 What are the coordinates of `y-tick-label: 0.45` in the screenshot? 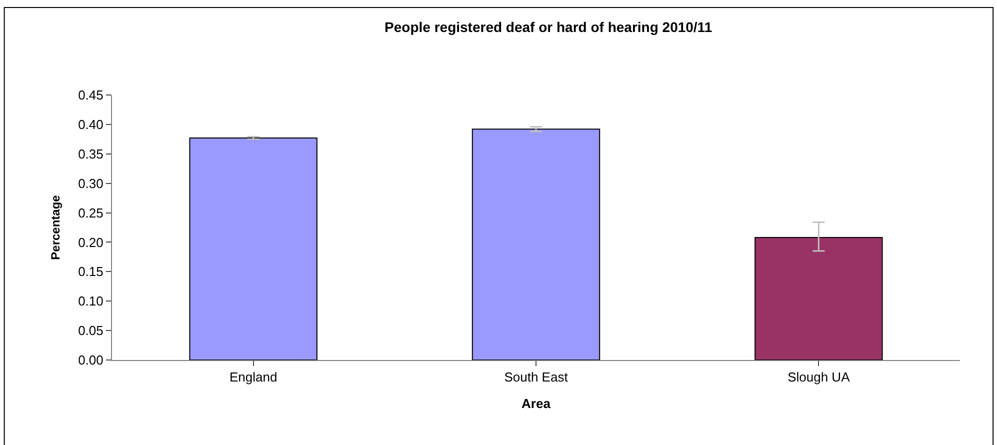 It's located at (91, 95).